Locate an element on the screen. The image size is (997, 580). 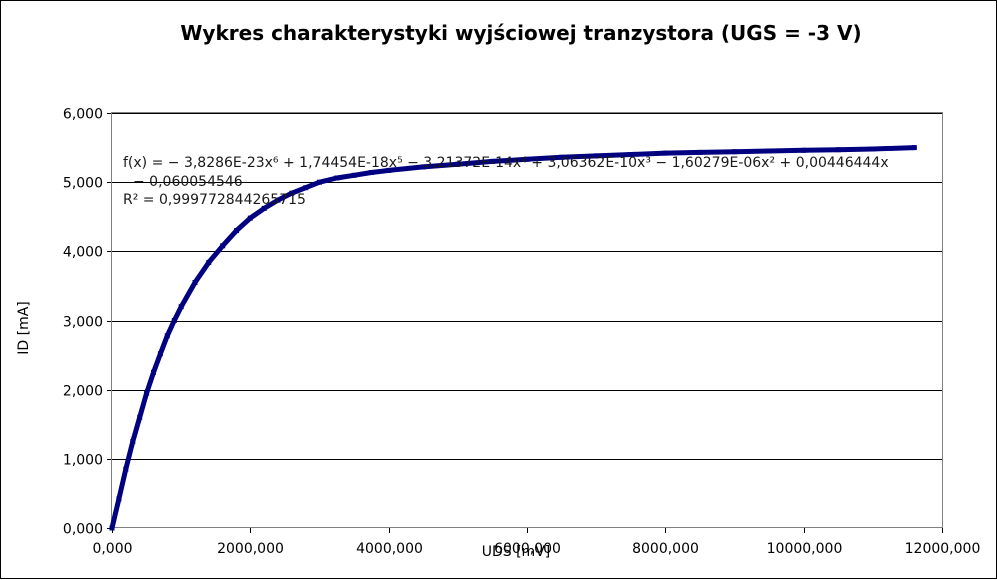
y-tick-label: 3,000 is located at coordinates (83, 323).